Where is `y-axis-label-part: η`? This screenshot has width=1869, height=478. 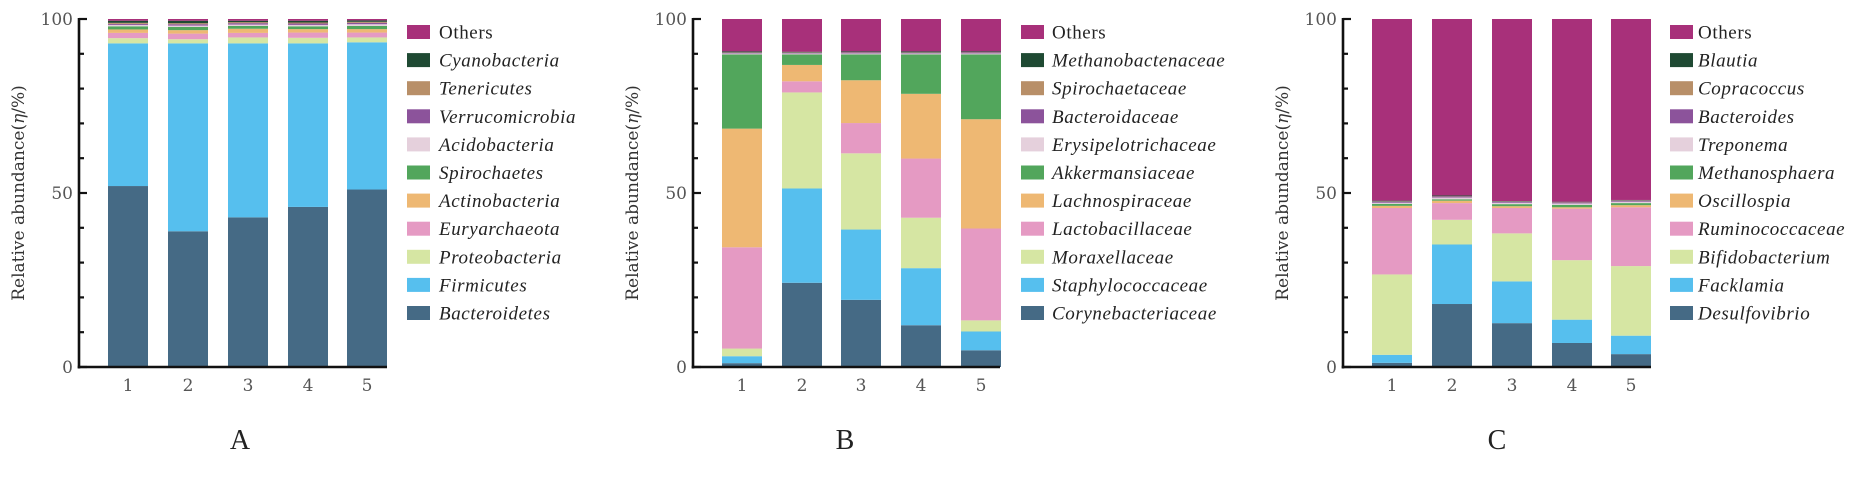
y-axis-label-part: η is located at coordinates (19, 118).